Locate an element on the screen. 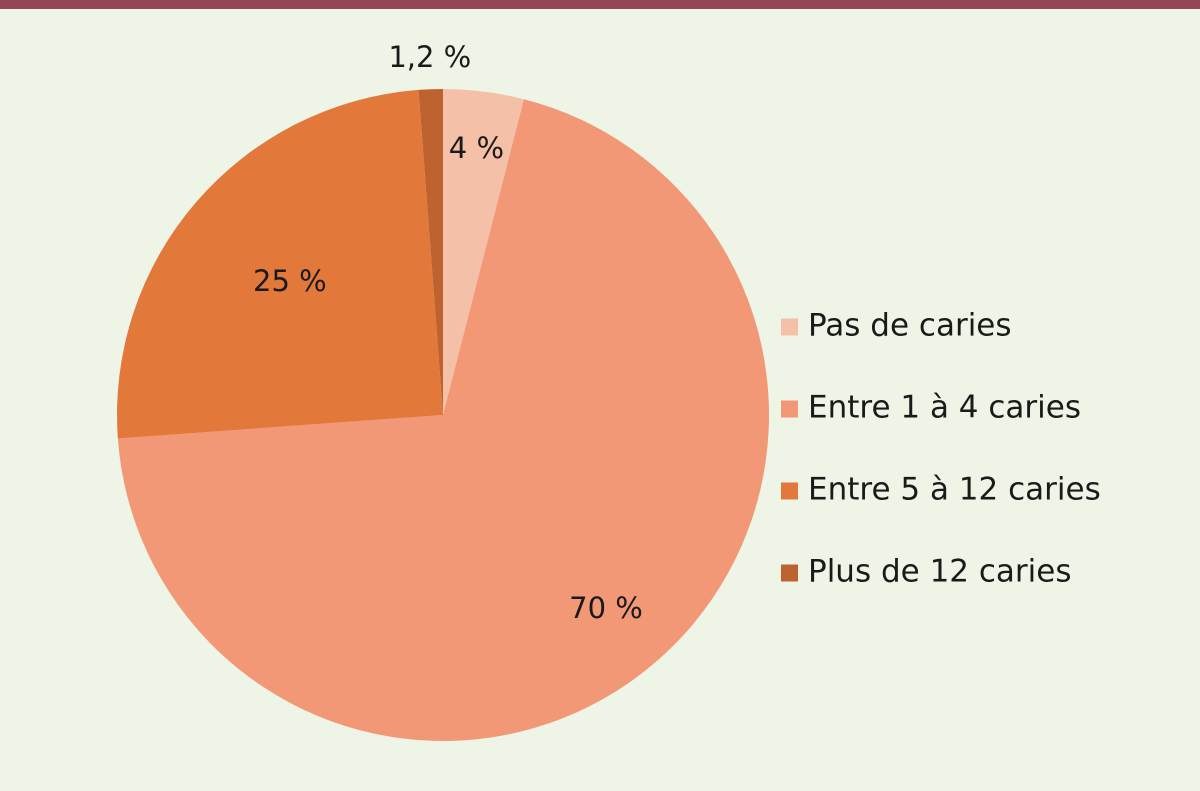  legend-label-2: Entre 1 à 4 caries is located at coordinates (944, 408).